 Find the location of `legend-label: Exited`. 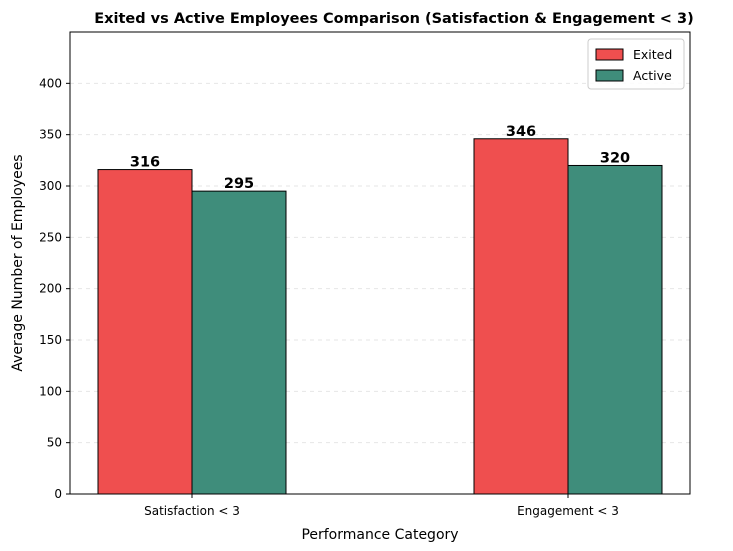

legend-label: Exited is located at coordinates (652, 54).